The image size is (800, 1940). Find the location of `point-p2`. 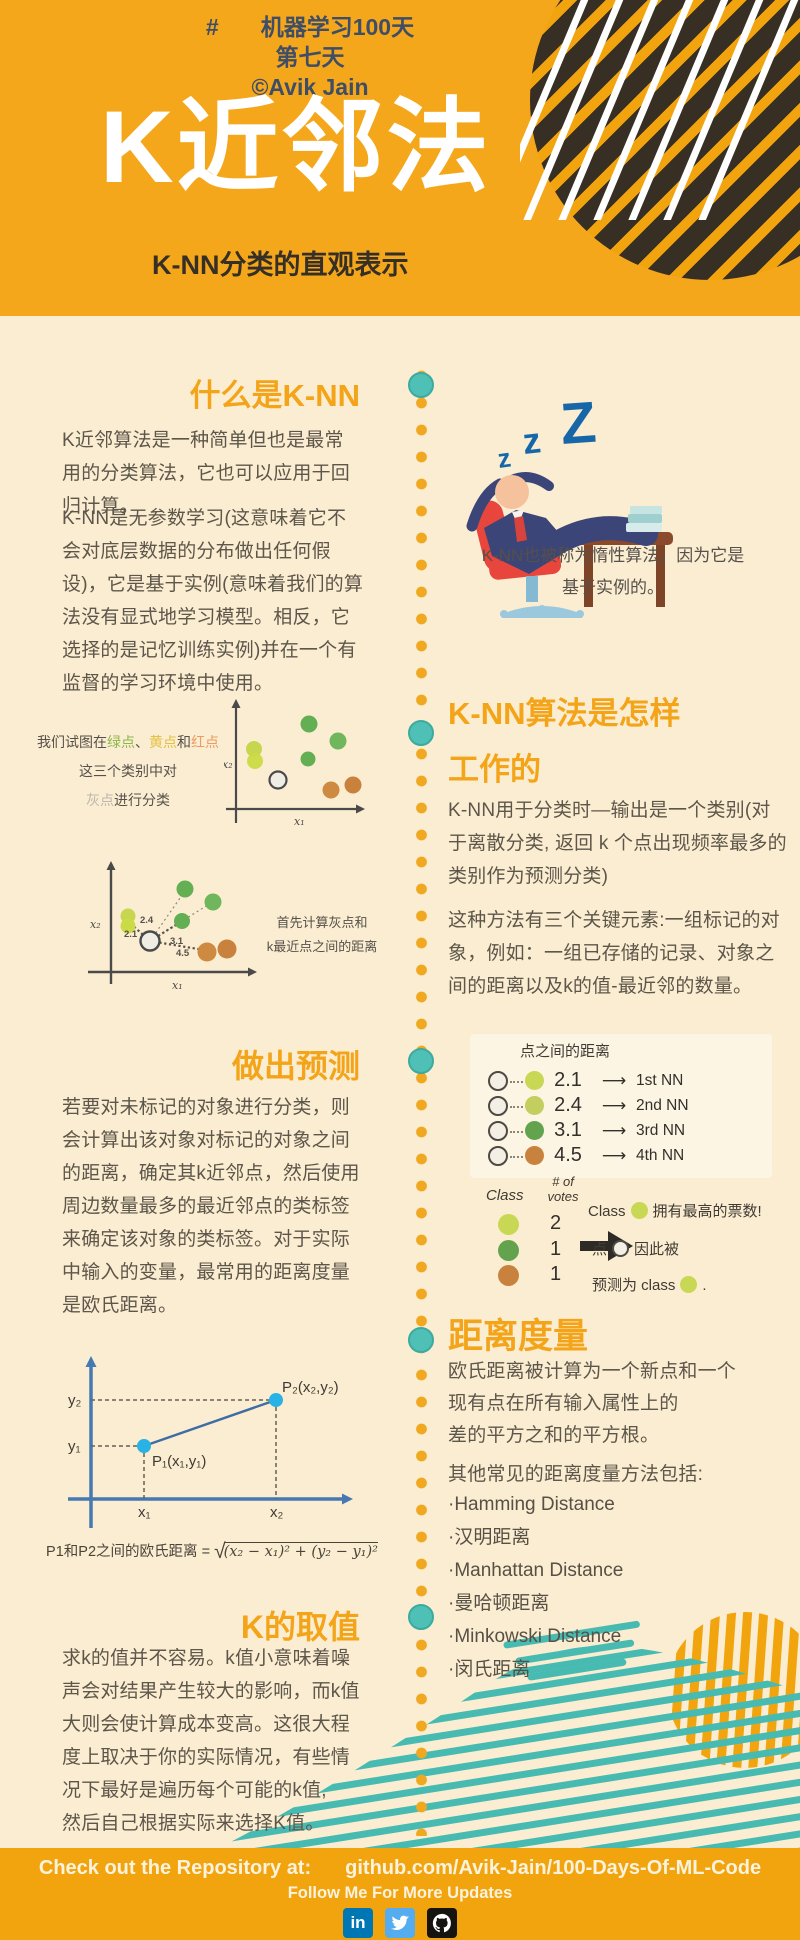

point-p2 is located at coordinates (276, 1400).